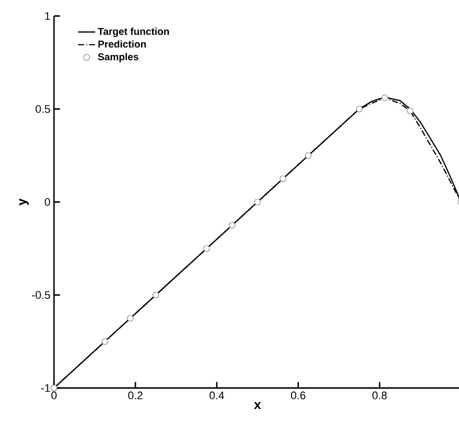  What do you see at coordinates (24, 202) in the screenshot?
I see `y-axis-title: y` at bounding box center [24, 202].